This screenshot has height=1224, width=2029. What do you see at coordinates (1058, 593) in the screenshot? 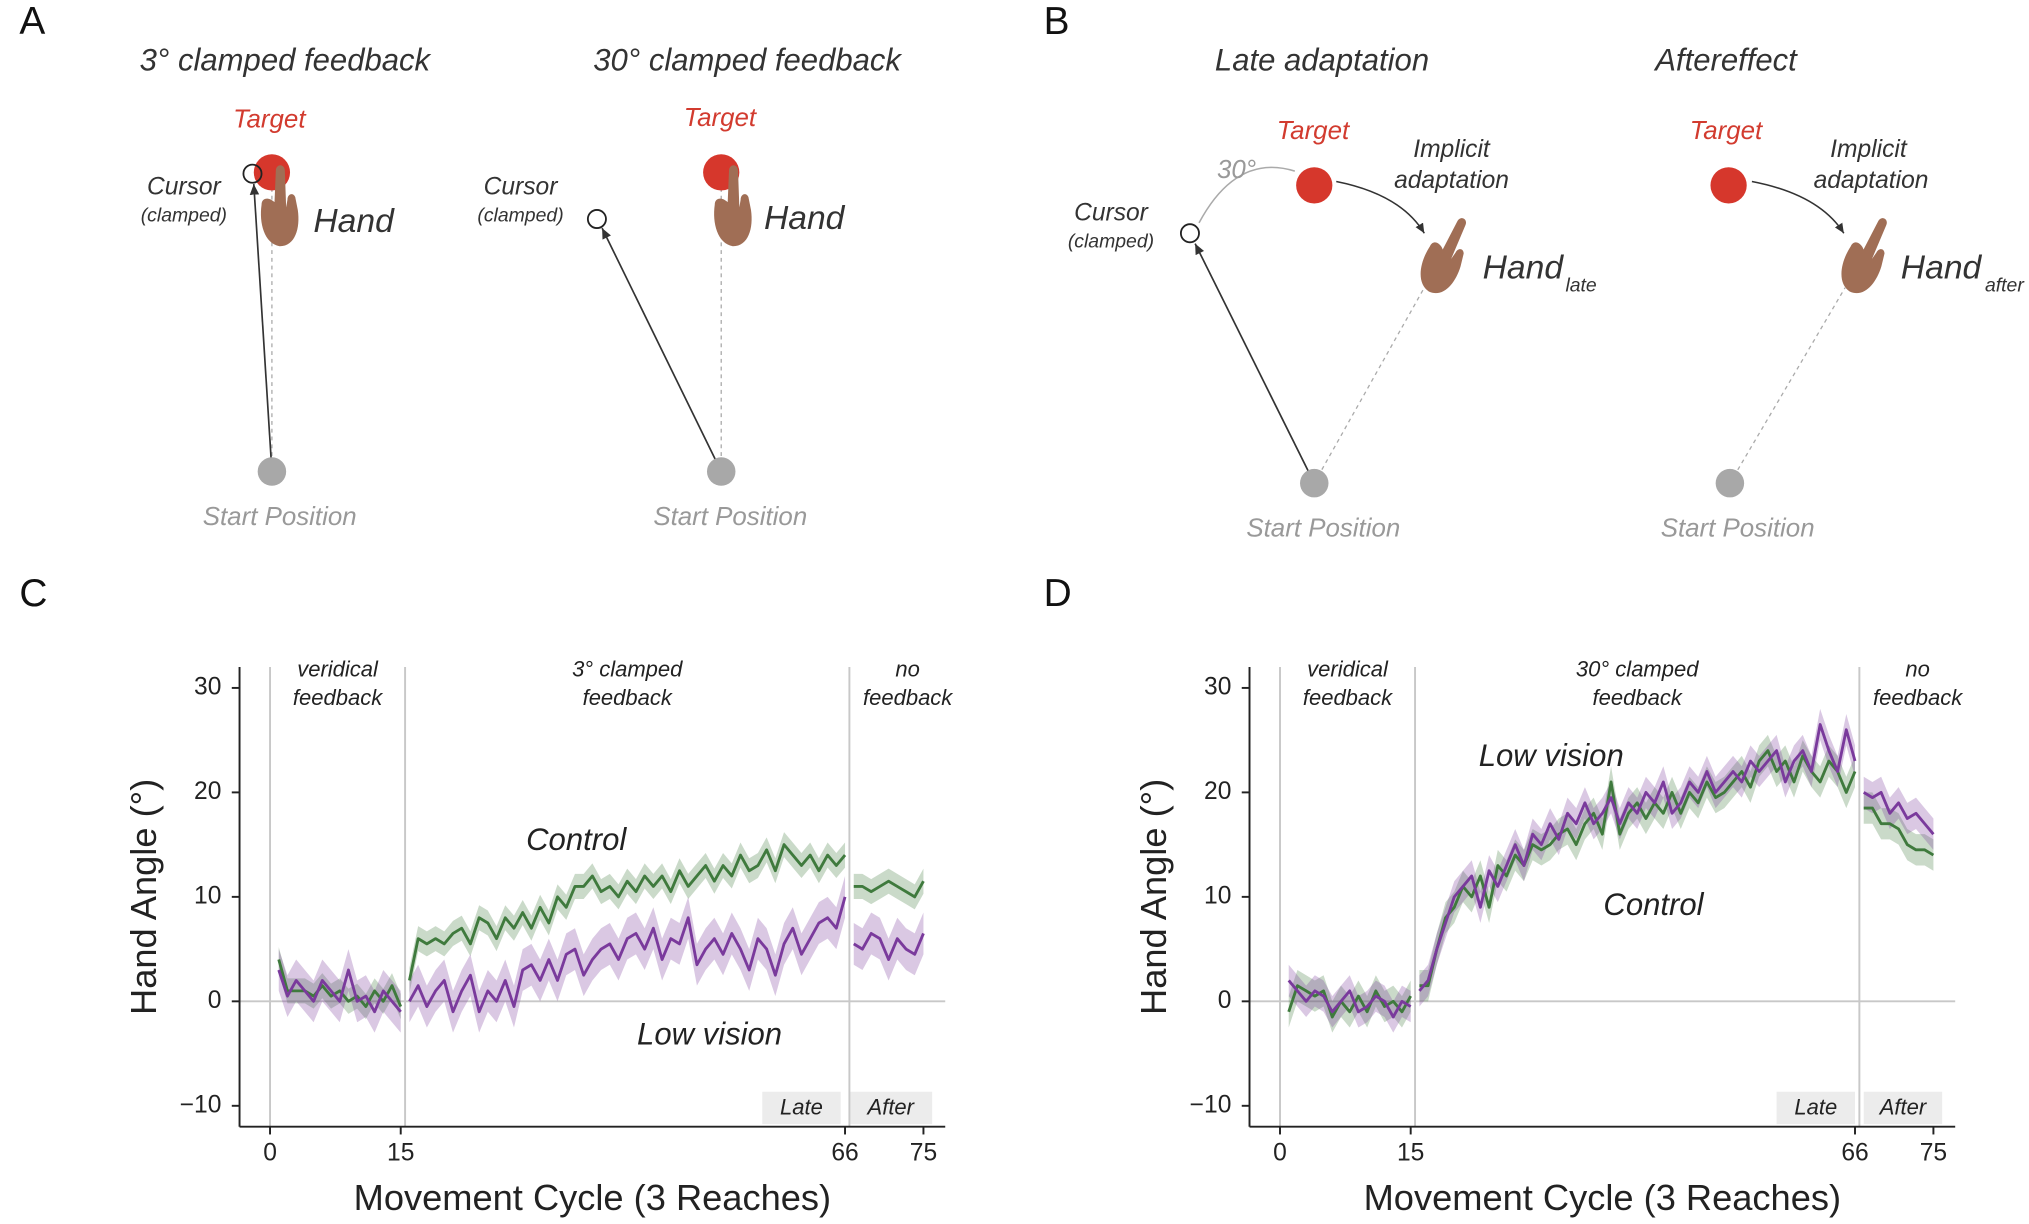
I see `panel-label: D` at bounding box center [1058, 593].